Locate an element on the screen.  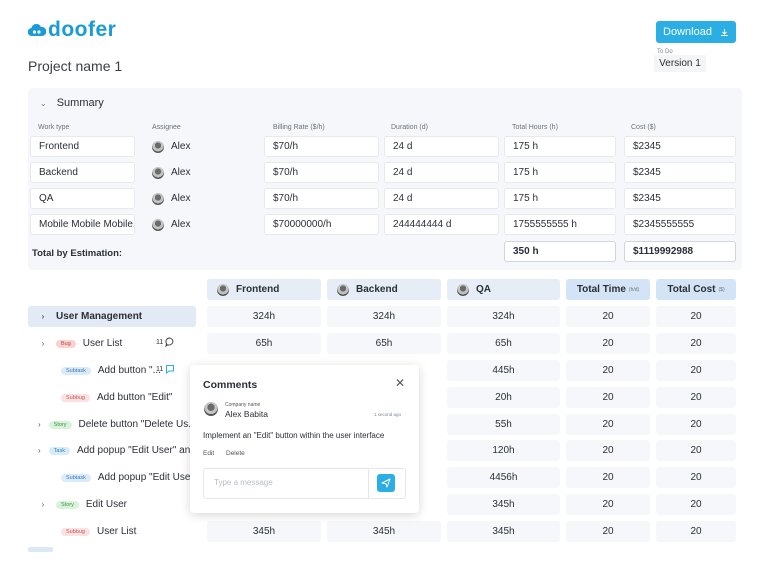
download-button: Download is located at coordinates (696, 32).